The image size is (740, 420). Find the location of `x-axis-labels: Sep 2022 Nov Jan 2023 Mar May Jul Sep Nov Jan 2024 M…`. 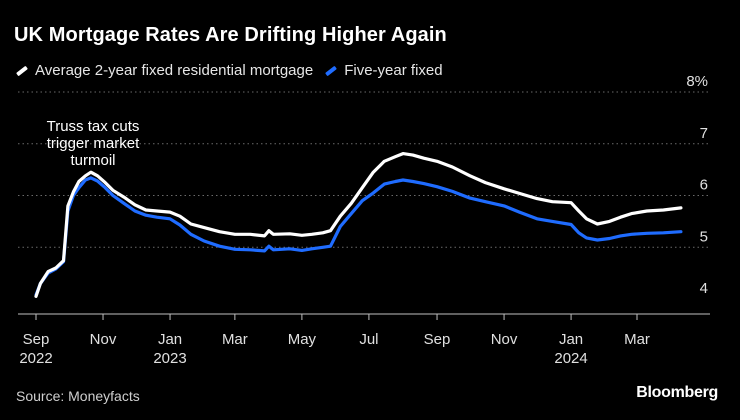

x-axis-labels: Sep 2022 Nov Jan 2023 Mar May Jul Sep Nov Jan 2024 M… is located at coordinates (334, 349).